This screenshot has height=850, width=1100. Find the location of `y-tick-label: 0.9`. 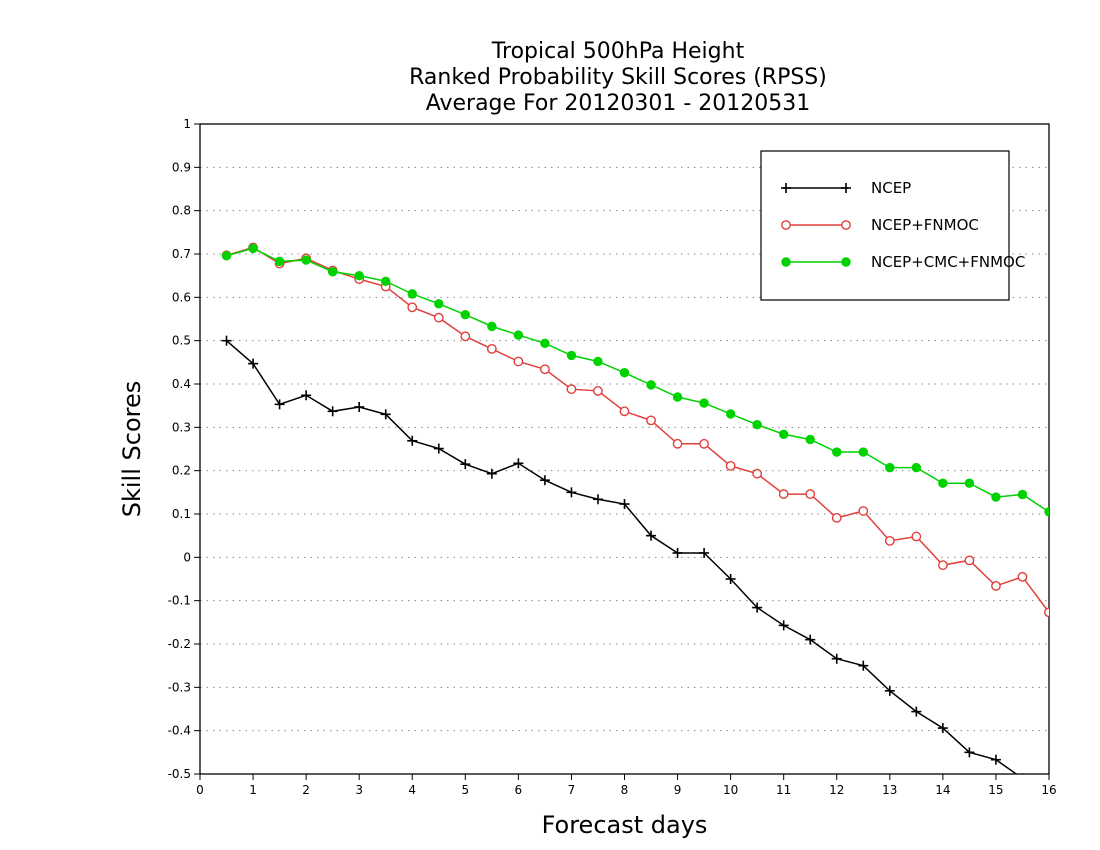

y-tick-label: 0.9 is located at coordinates (181, 167).